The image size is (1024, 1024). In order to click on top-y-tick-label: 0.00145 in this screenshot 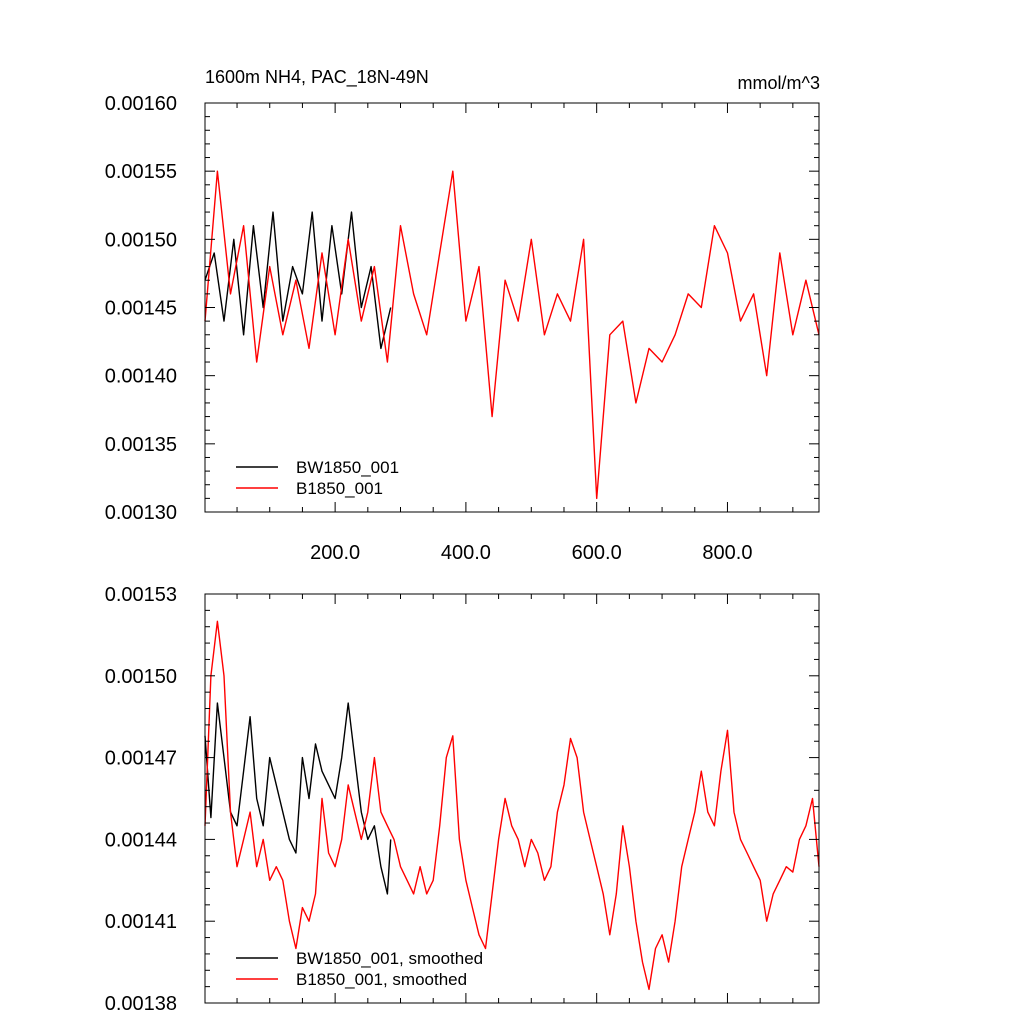, I will do `click(141, 309)`.